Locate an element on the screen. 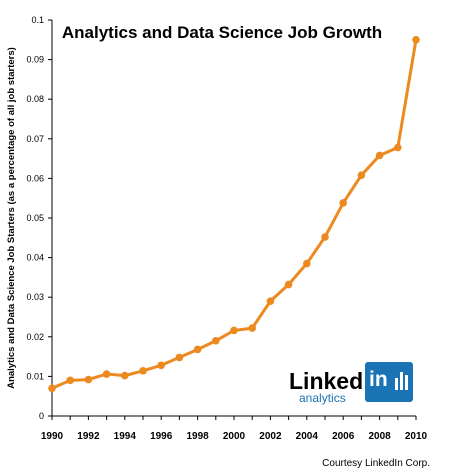  x-tick-label: 1990 is located at coordinates (52, 436).